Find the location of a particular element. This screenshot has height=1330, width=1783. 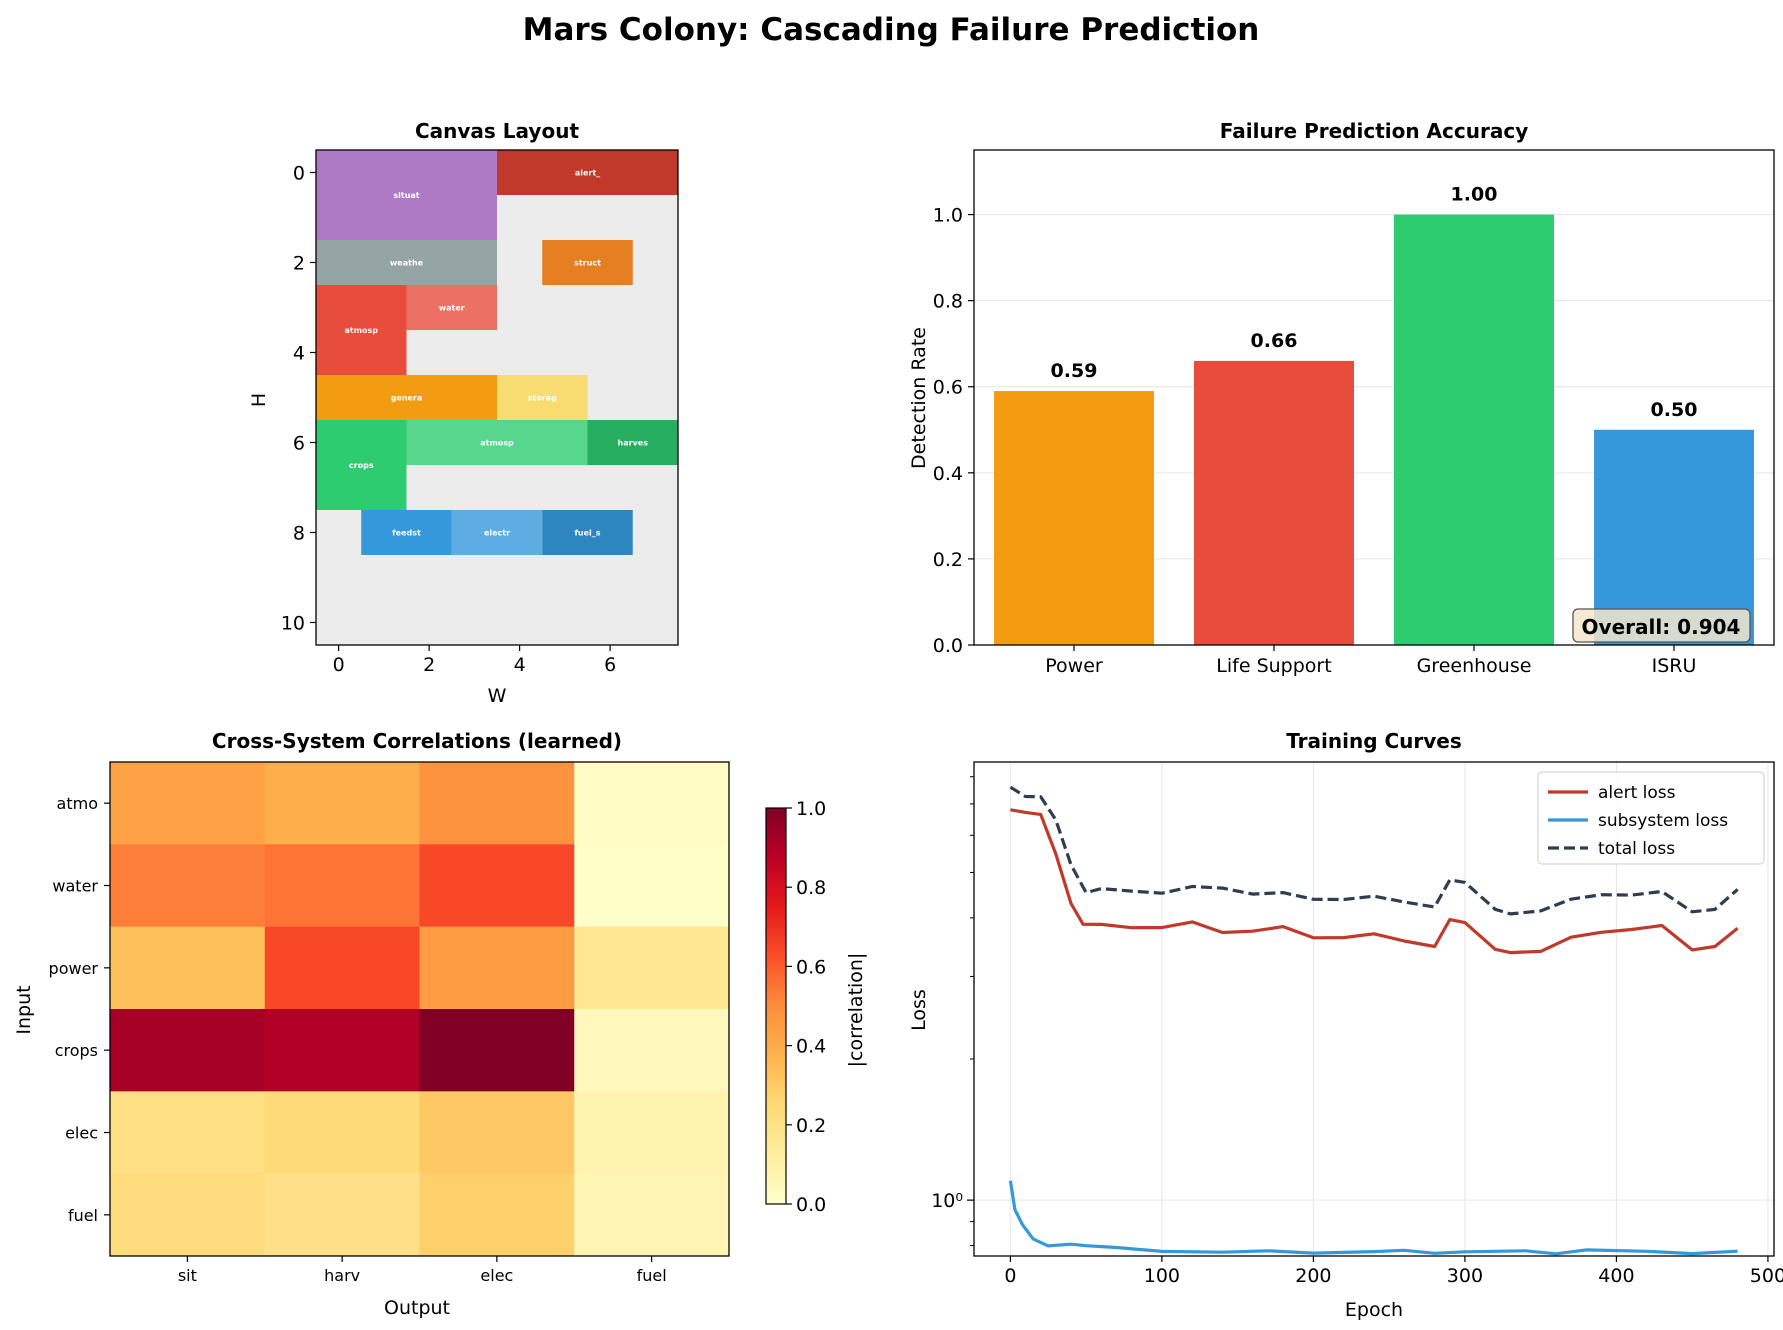

training-xtick-label: 400 is located at coordinates (1616, 1276).